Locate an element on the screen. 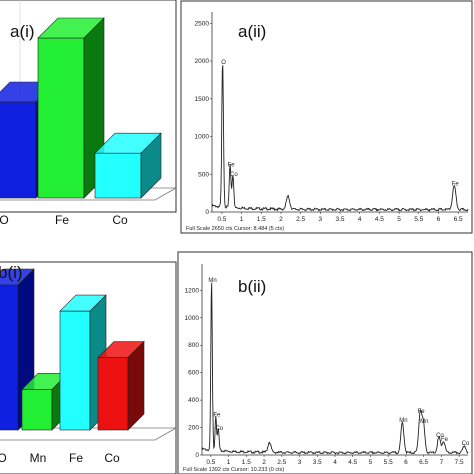 The height and width of the screenshot is (474, 474). y-tick-label: 1200 is located at coordinates (192, 290).